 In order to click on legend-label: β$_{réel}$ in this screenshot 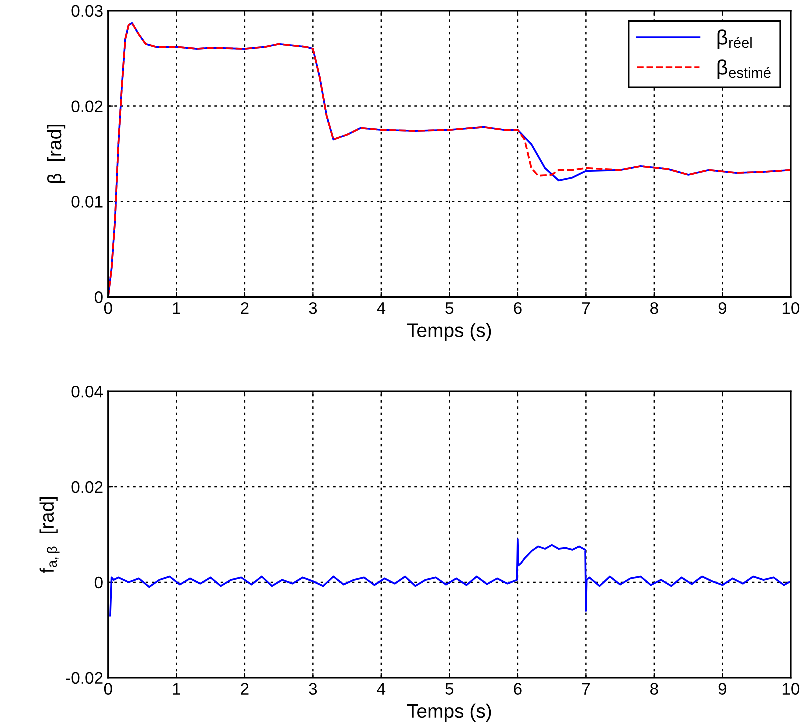, I will do `click(735, 40)`.